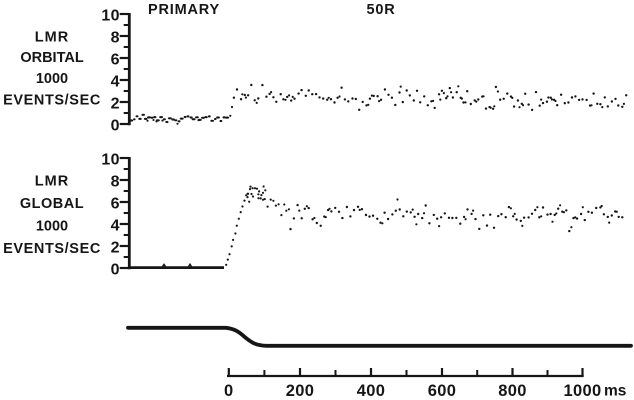  Describe the element at coordinates (371, 391) in the screenshot. I see `svg-text: 400` at that location.